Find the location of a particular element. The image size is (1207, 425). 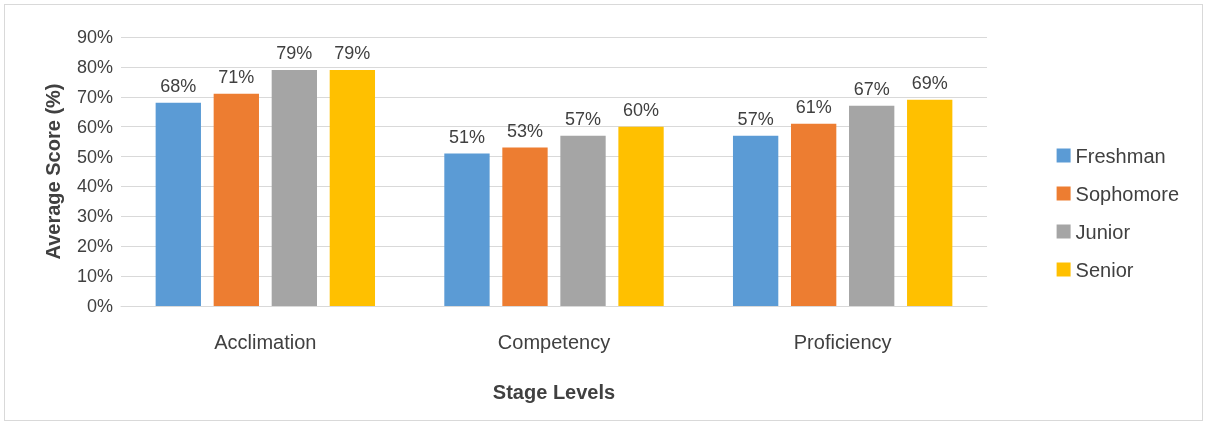

y-tick-label: 10% is located at coordinates (94, 276).